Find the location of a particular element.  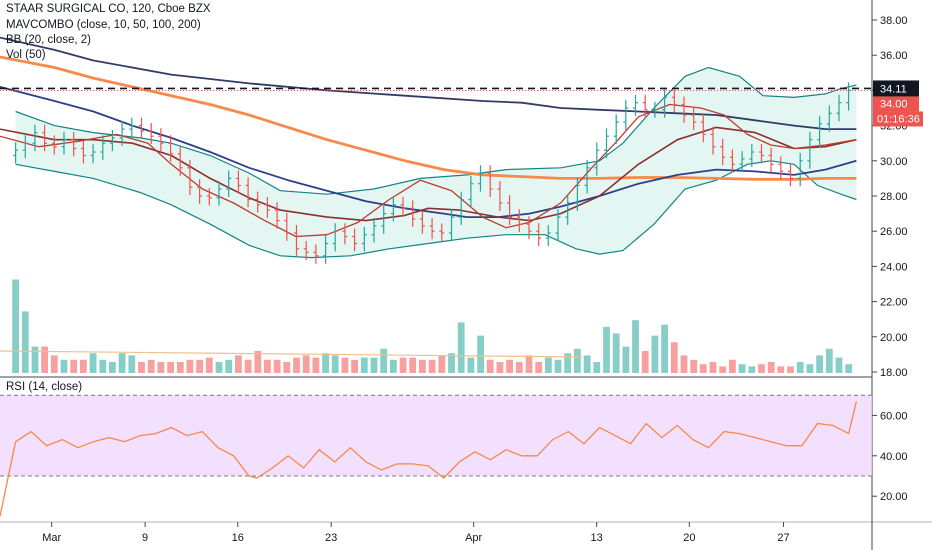

rsi-band is located at coordinates (436, 435).